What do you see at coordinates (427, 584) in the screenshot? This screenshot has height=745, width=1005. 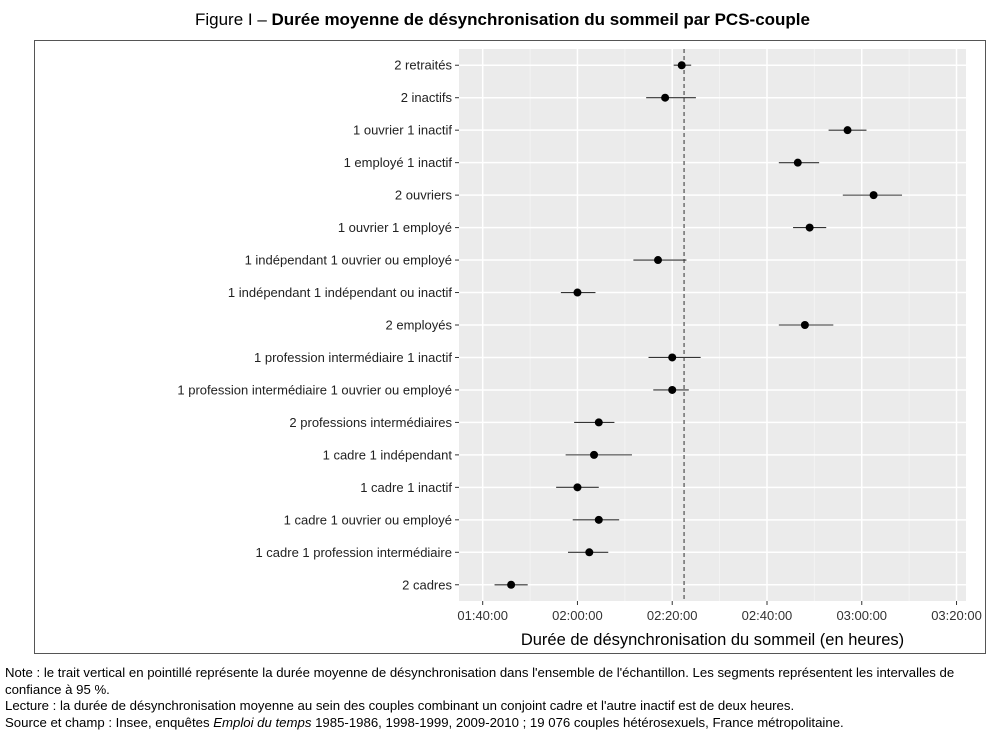 I see `y-tick-label: 2 cadres` at bounding box center [427, 584].